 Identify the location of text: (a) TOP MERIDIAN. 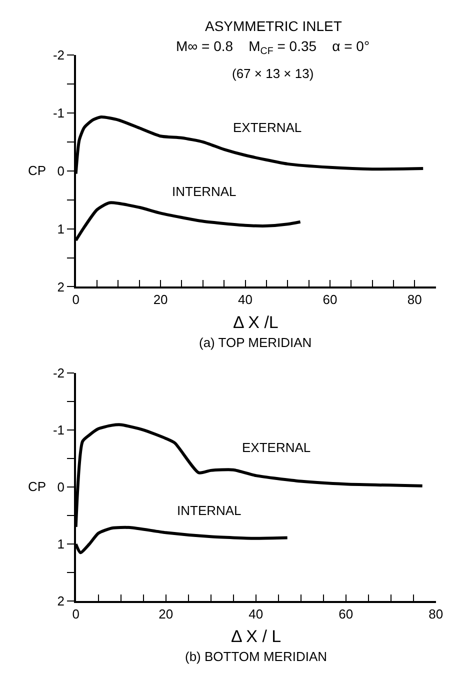
(255, 342).